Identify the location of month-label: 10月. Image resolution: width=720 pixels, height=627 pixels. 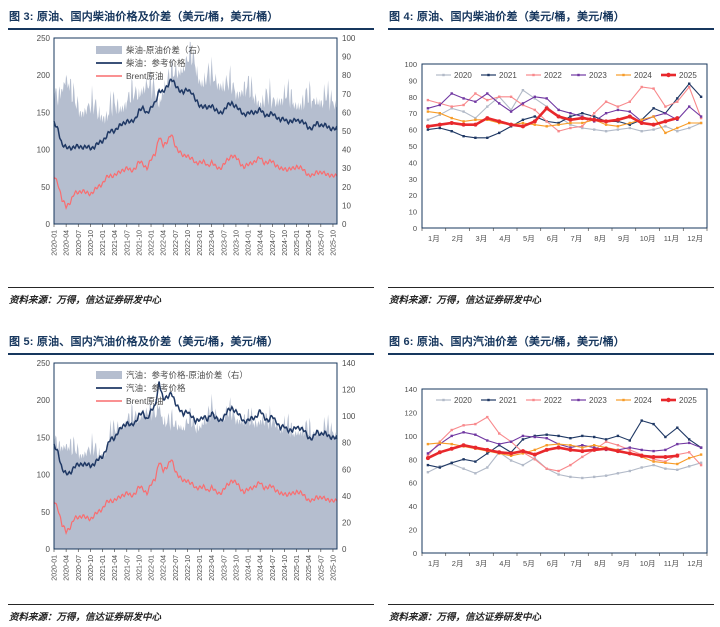
(648, 563).